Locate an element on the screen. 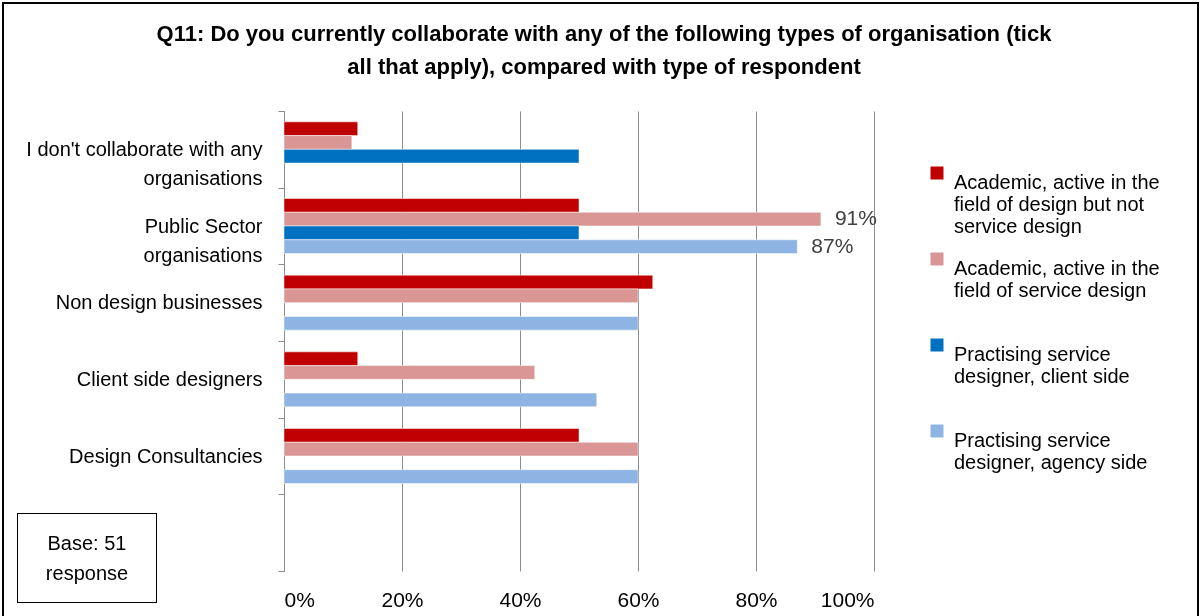 Image resolution: width=1203 pixels, height=616 pixels. legend-label: Academic, active in the field of design but not service design is located at coordinates (1057, 204).